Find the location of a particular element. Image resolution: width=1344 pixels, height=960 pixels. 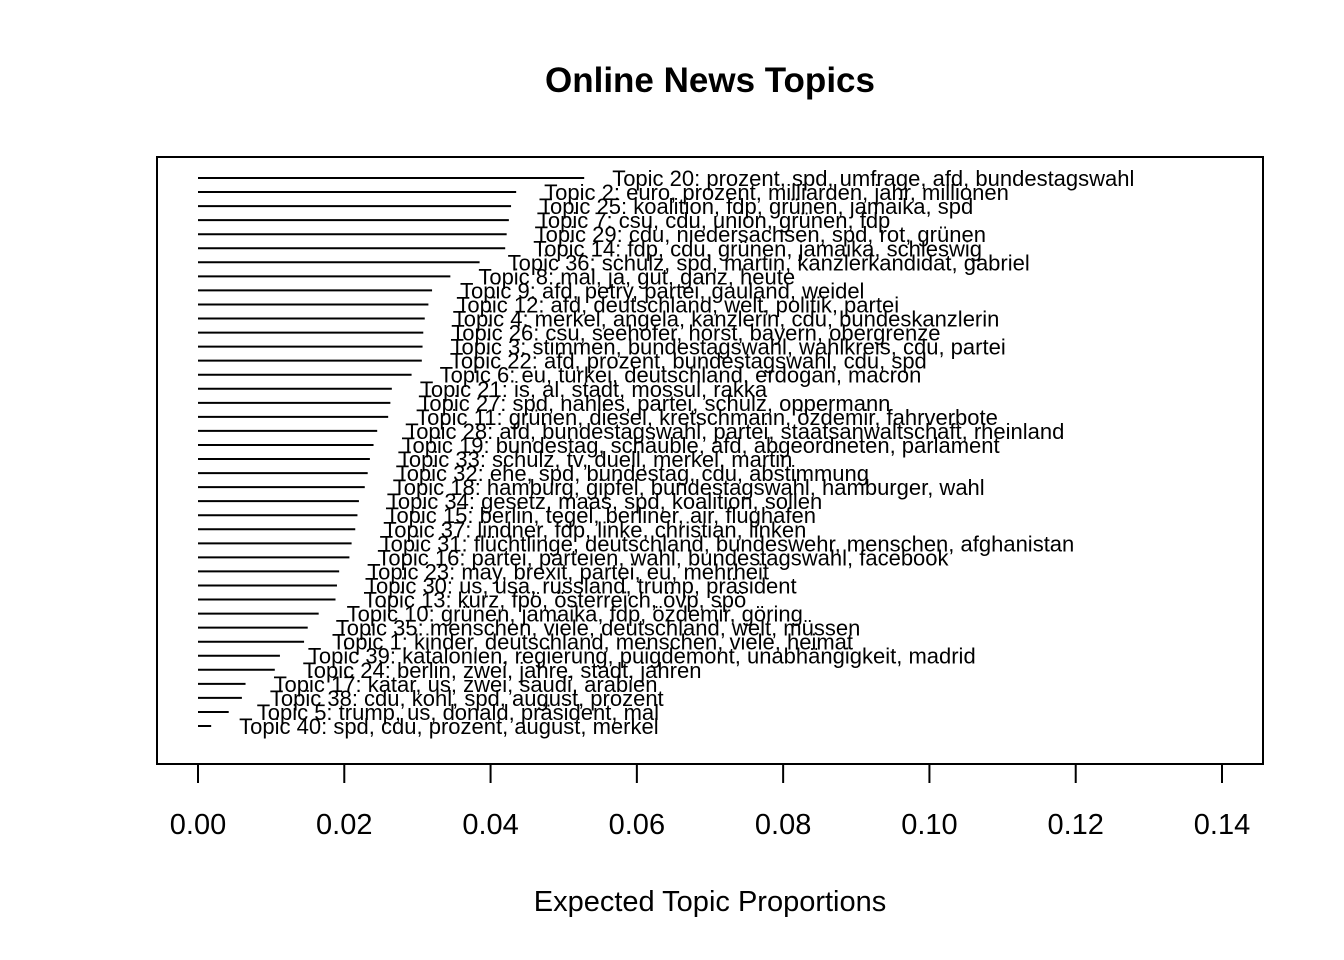

x-tick-label: 0.14 is located at coordinates (1222, 825).